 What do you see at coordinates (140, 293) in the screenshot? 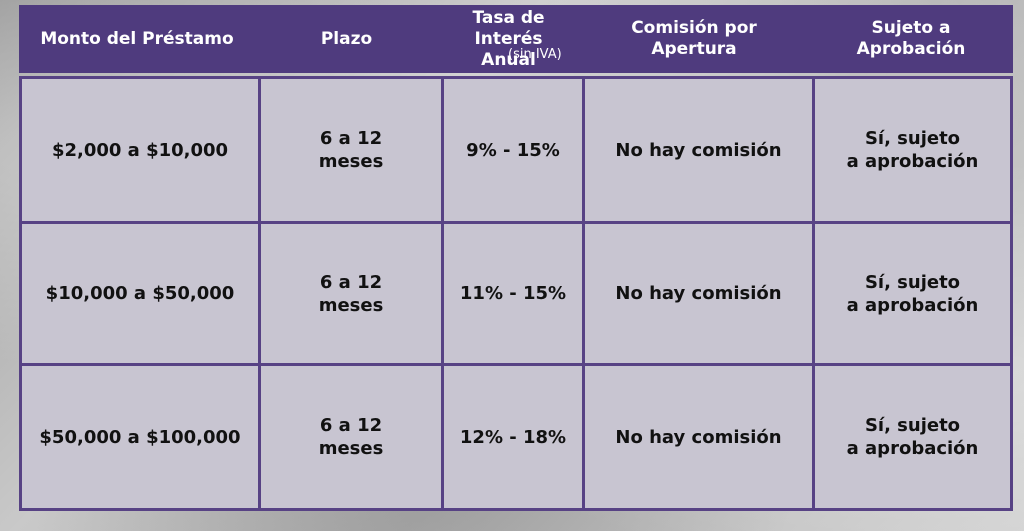
I see `cell-monto: $10,000 a $50,000` at bounding box center [140, 293].